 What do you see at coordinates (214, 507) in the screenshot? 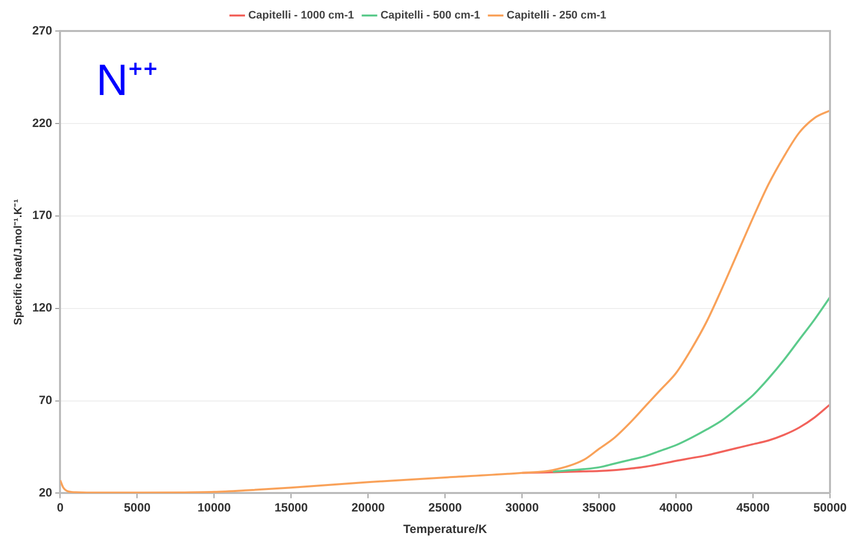
I see `x-tick-label: 10000` at bounding box center [214, 507].